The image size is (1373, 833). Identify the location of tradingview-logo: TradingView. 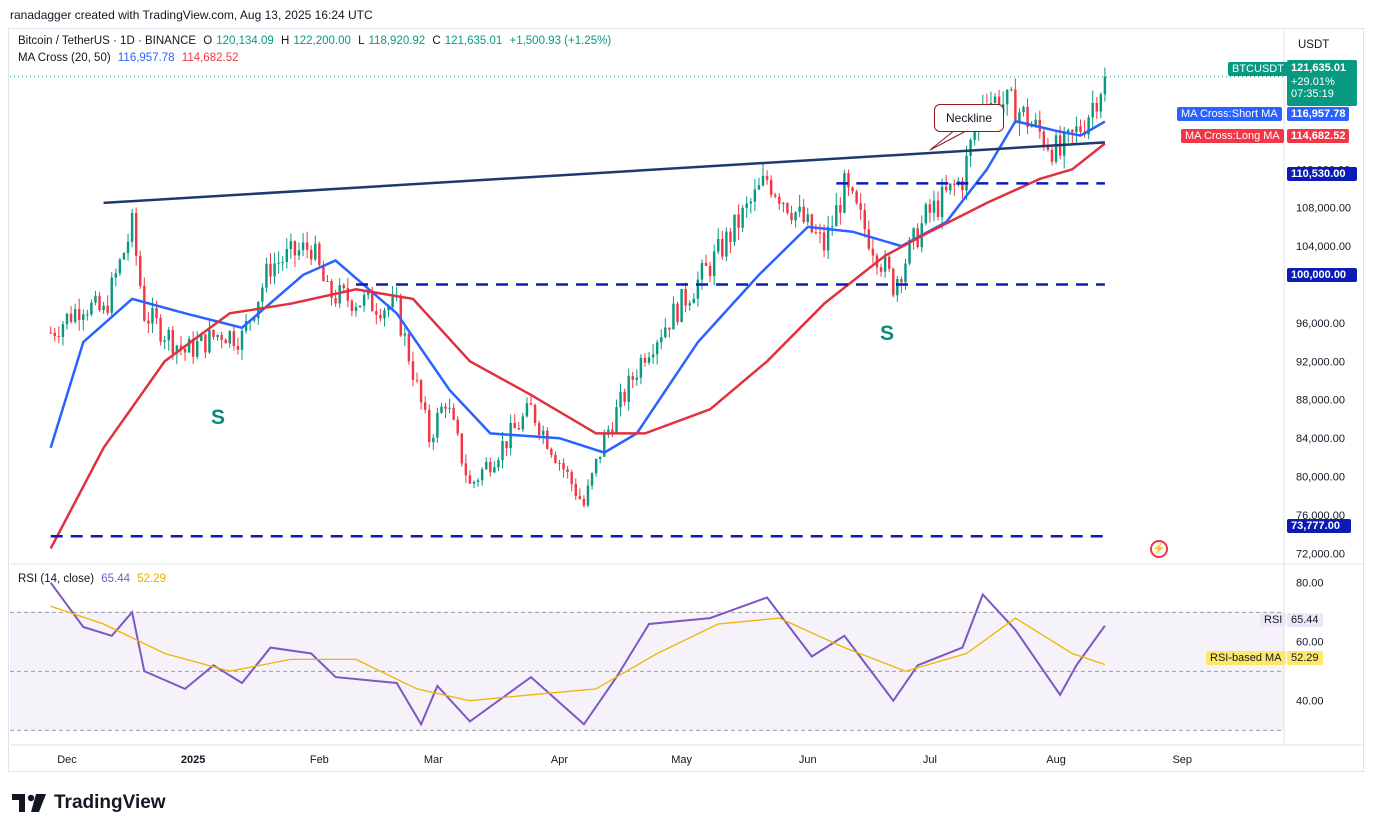
(89, 803).